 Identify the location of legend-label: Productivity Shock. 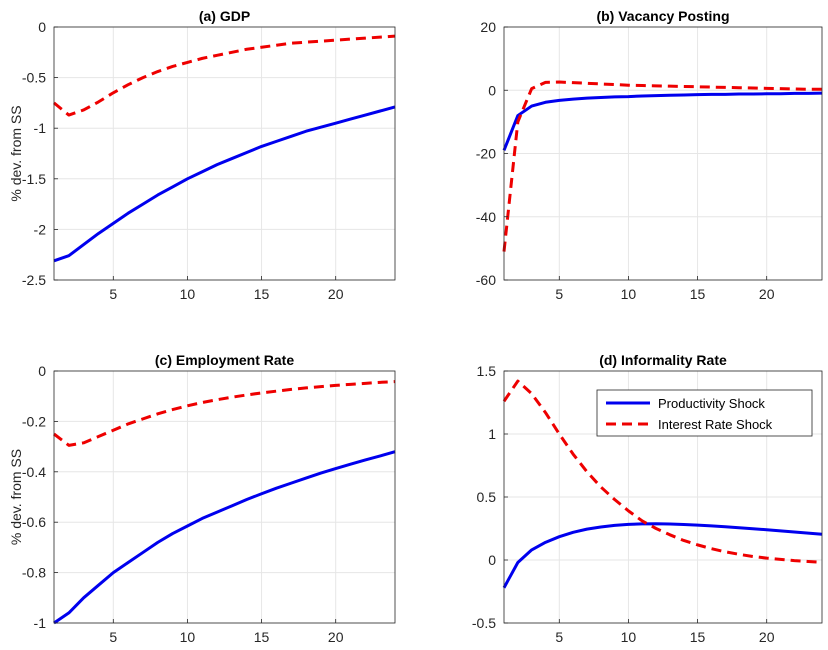
(711, 403).